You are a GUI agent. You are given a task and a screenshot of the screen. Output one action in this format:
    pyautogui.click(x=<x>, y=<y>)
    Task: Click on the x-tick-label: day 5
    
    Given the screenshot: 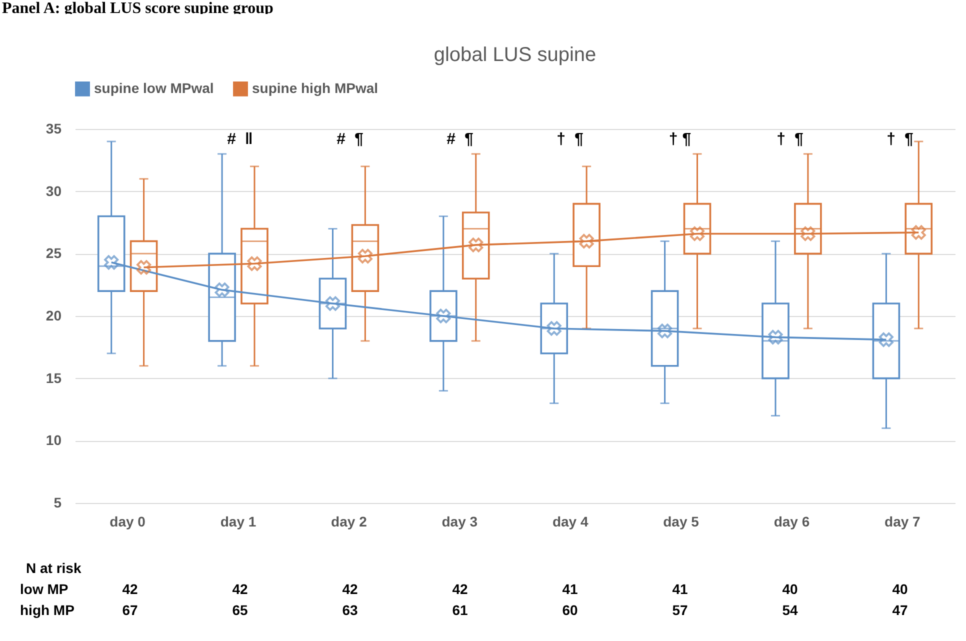 What is the action you would take?
    pyautogui.click(x=681, y=522)
    